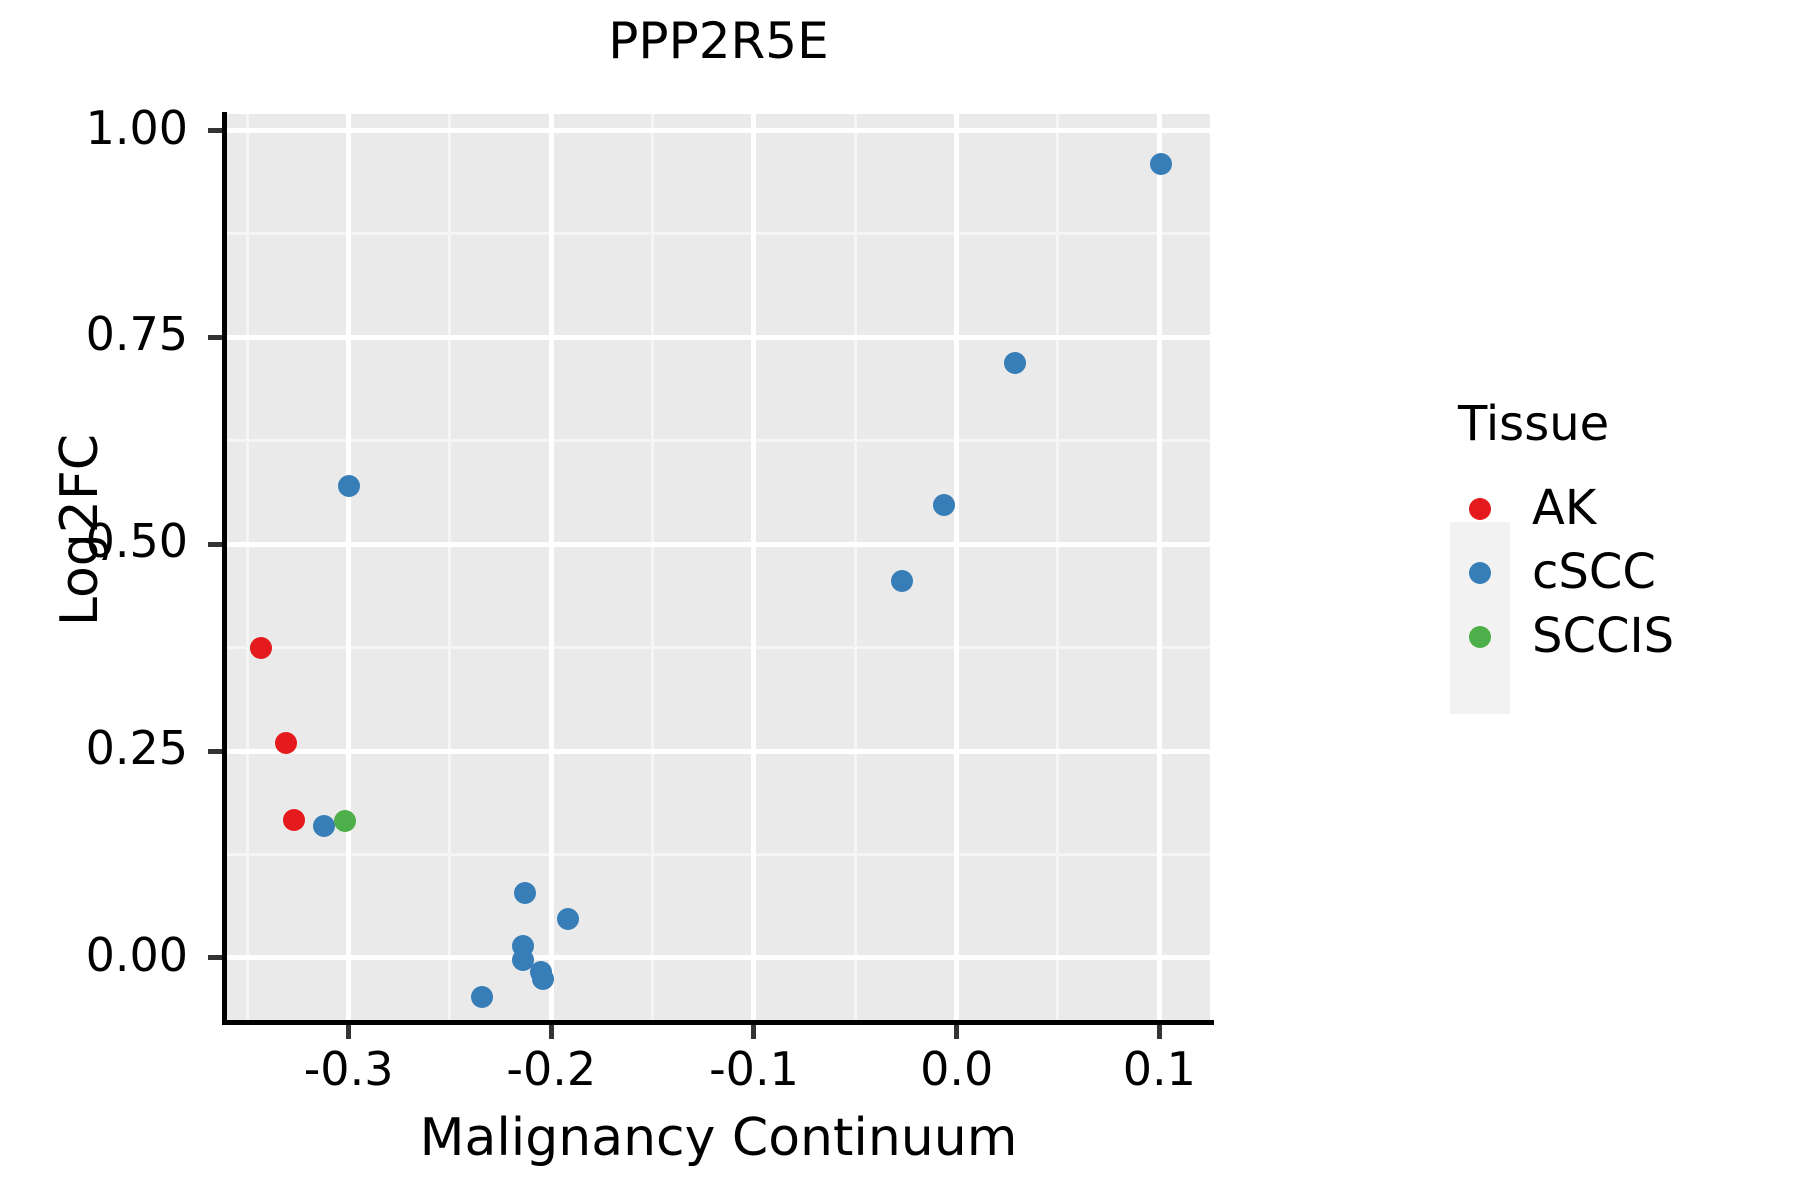 The width and height of the screenshot is (1800, 1200). I want to click on legend-item-cscc: cSCC, so click(1620, 572).